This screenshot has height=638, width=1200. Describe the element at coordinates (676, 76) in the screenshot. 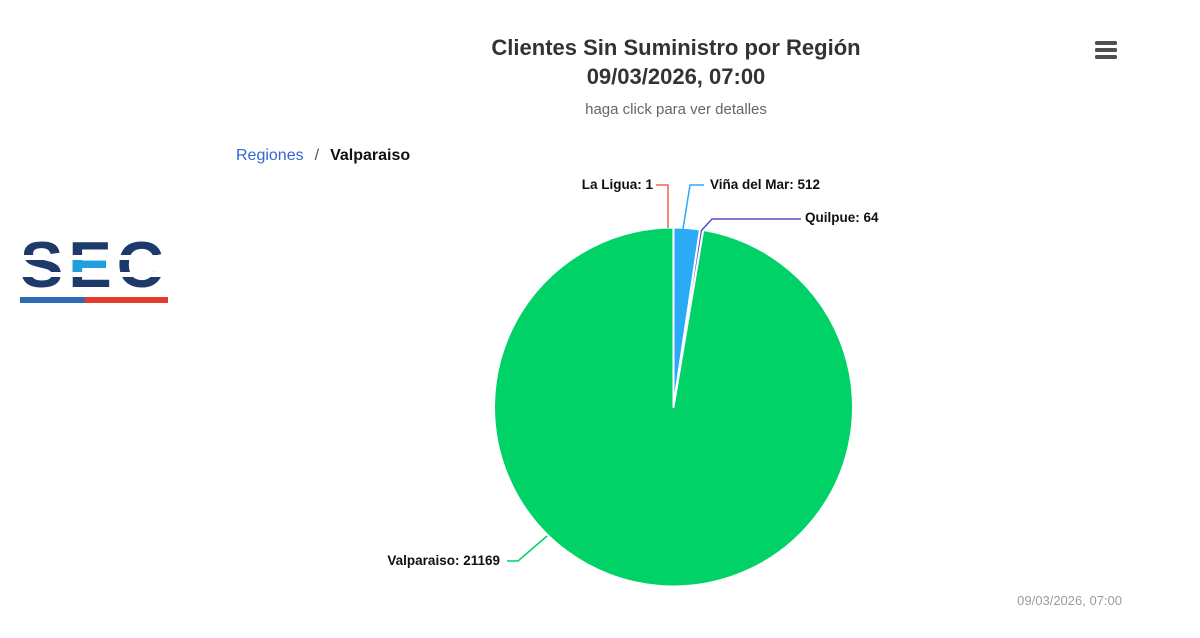

I see `chart-title-line2: 09/03/2026, 07:00` at that location.